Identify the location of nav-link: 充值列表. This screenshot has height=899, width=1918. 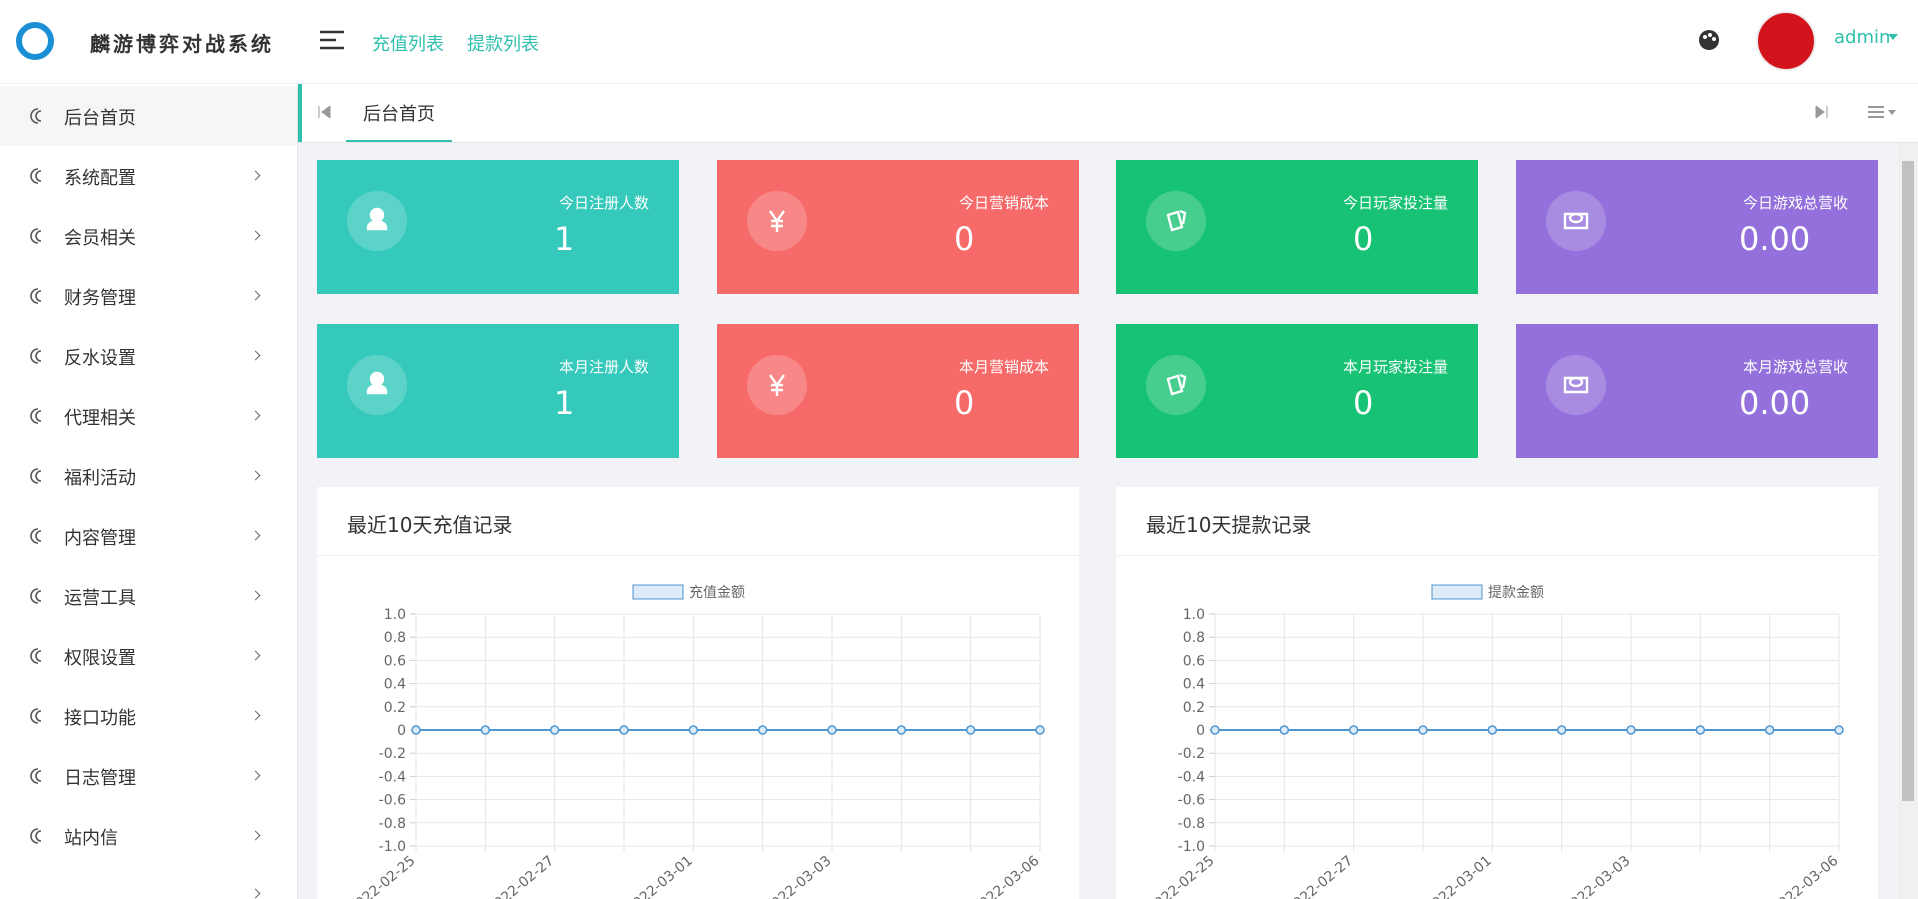
(408, 44).